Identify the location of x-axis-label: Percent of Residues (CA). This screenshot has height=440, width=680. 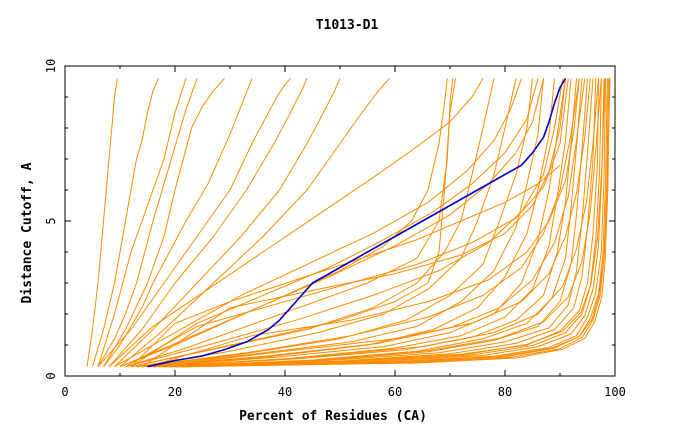
(333, 416).